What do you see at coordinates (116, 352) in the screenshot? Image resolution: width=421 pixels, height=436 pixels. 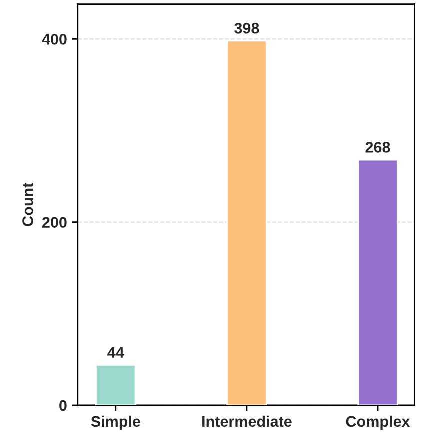 I see `data-label: 44` at bounding box center [116, 352].